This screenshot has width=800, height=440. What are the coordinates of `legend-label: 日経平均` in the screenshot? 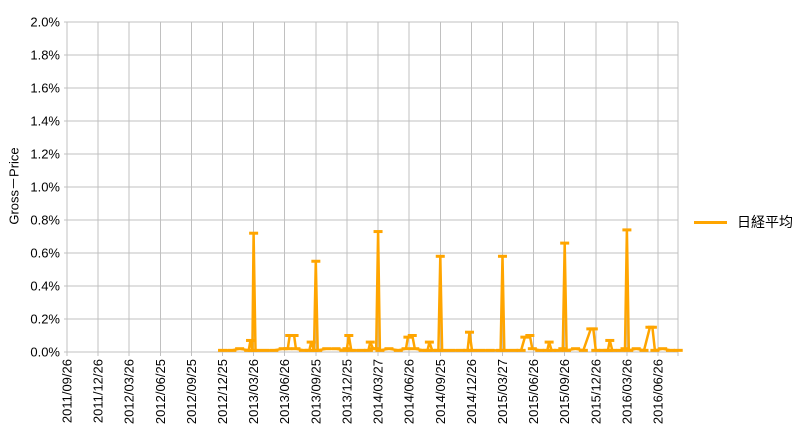 It's located at (765, 222).